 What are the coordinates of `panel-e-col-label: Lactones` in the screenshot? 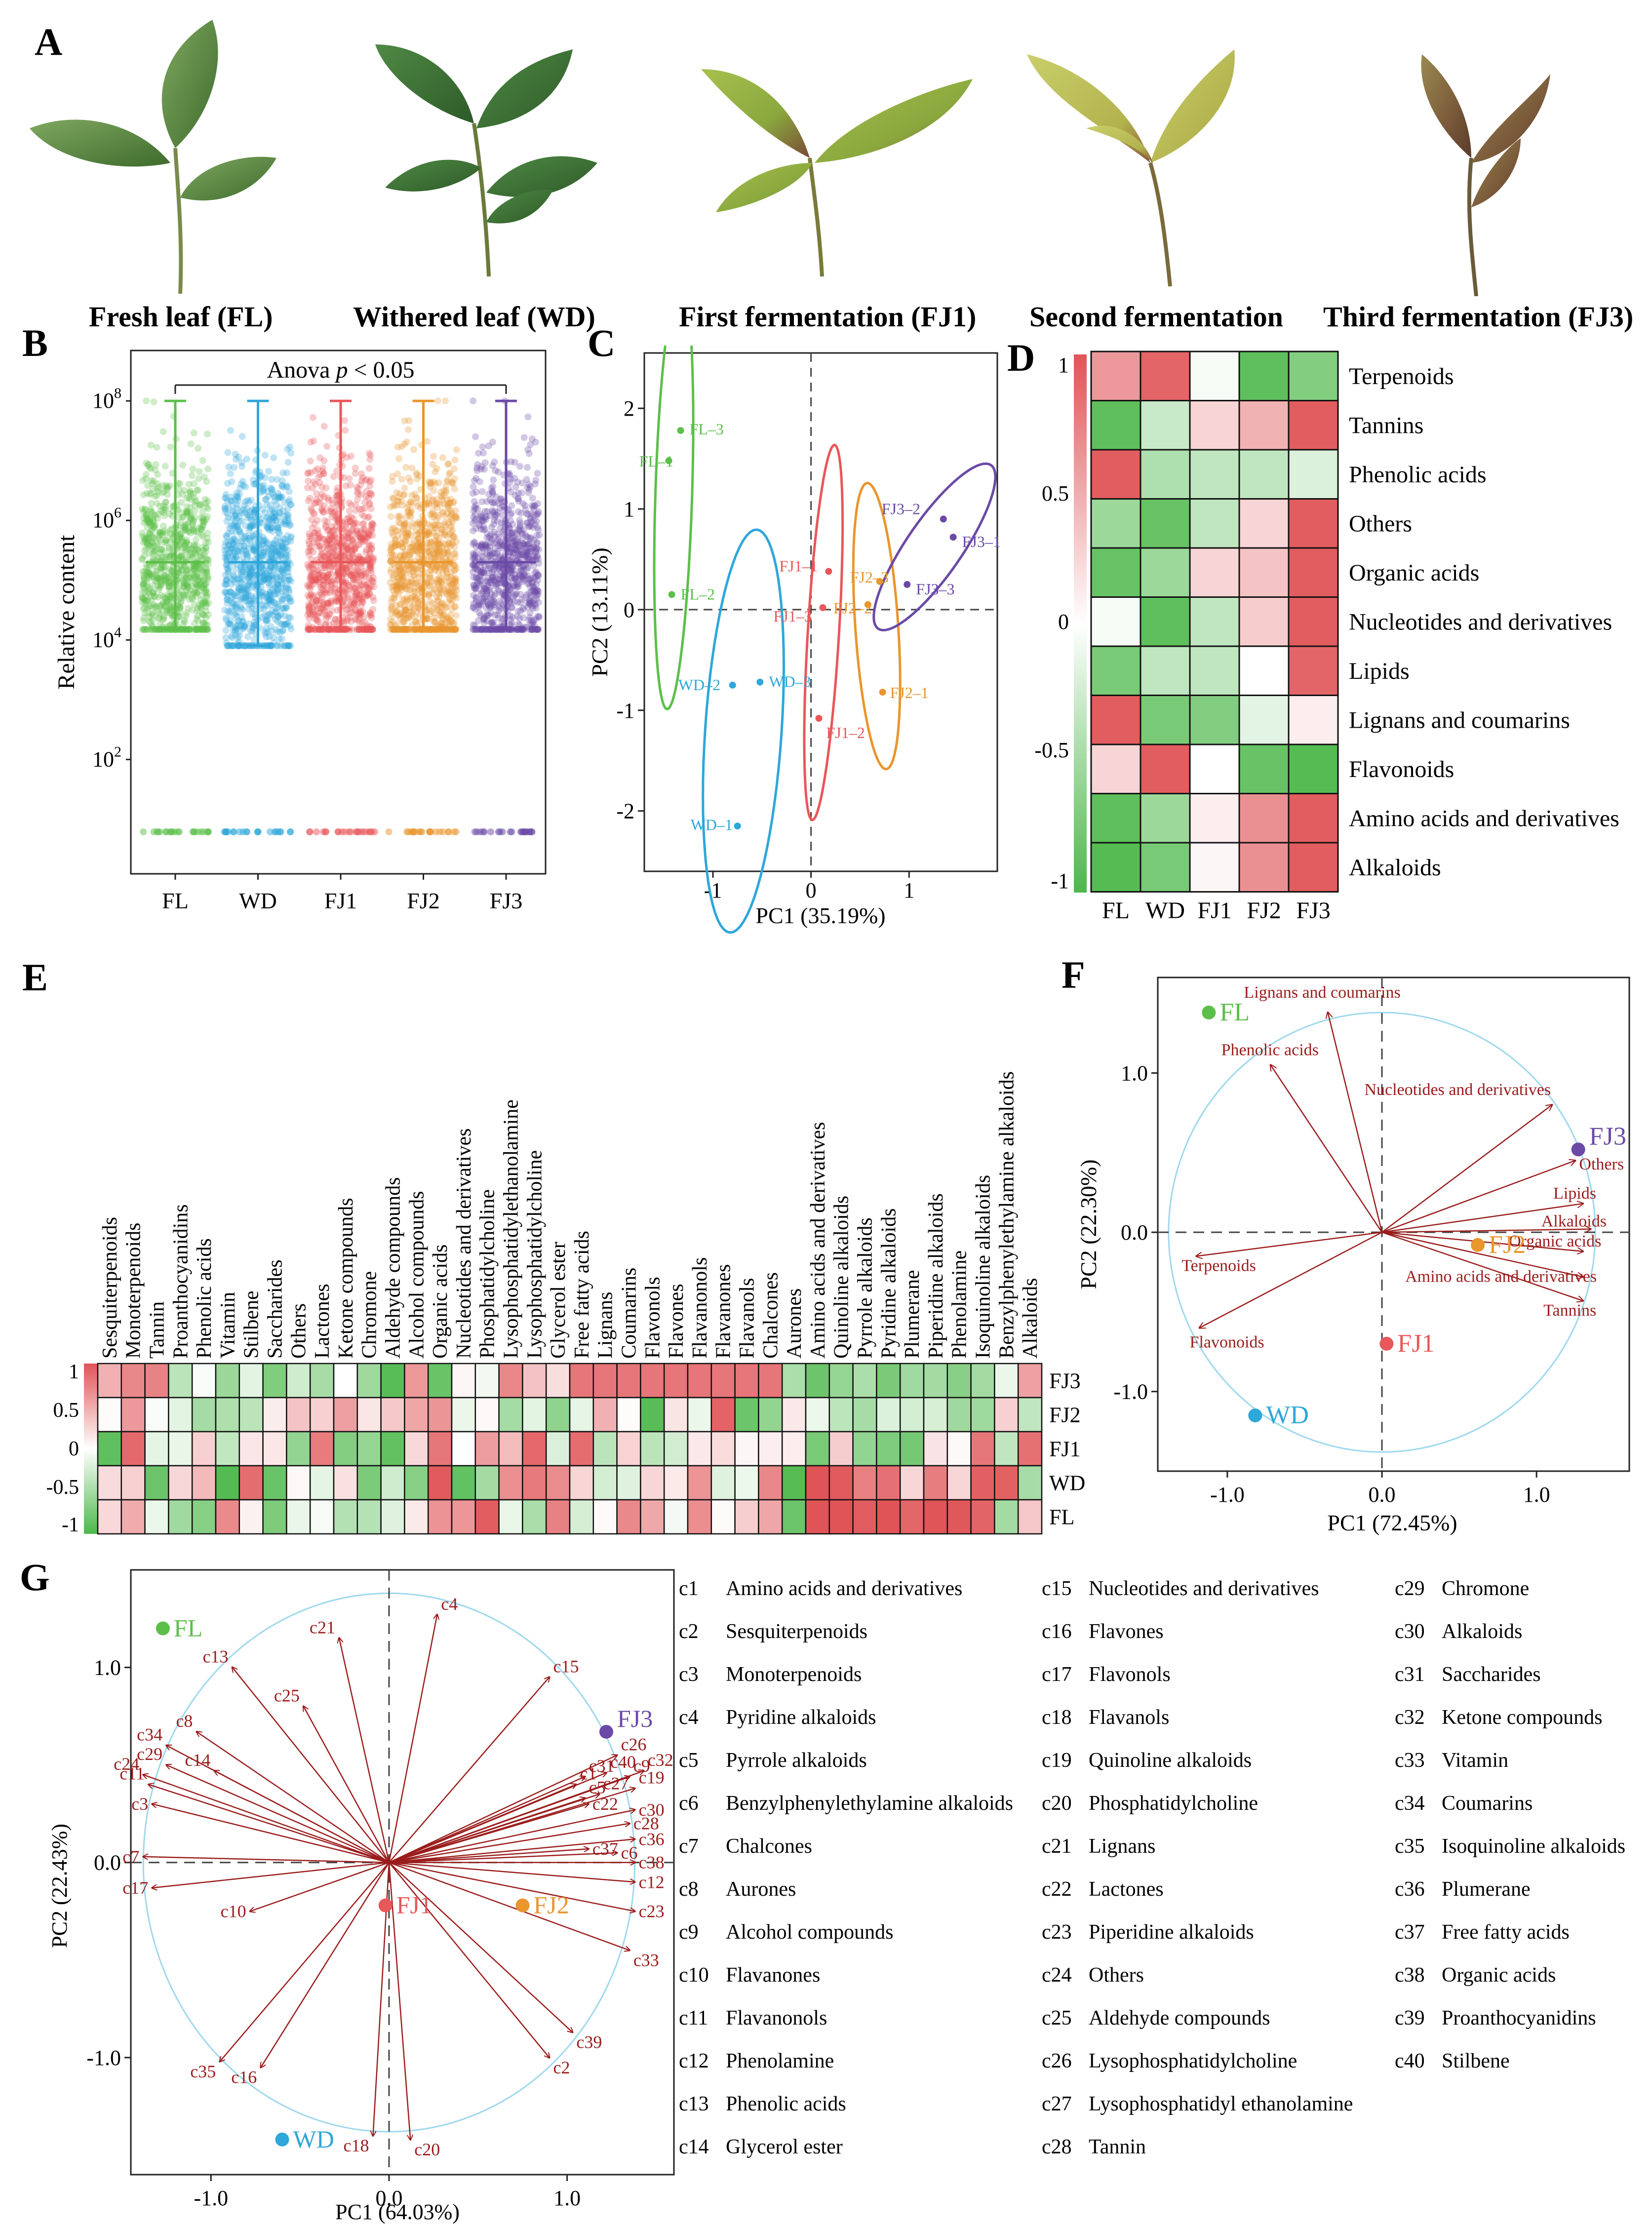 It's located at (322, 1321).